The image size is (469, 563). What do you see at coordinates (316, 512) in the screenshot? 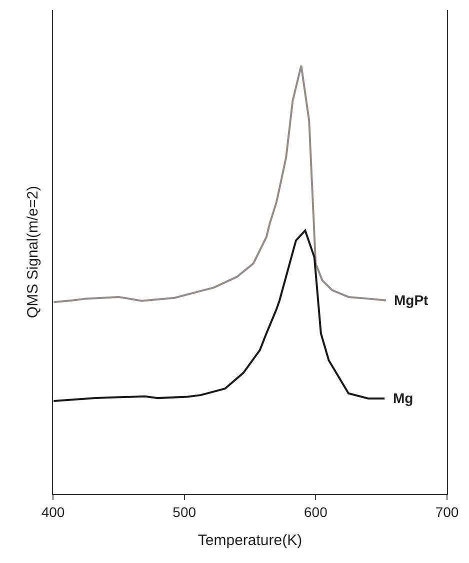
I see `x-tick-label: 600` at bounding box center [316, 512].